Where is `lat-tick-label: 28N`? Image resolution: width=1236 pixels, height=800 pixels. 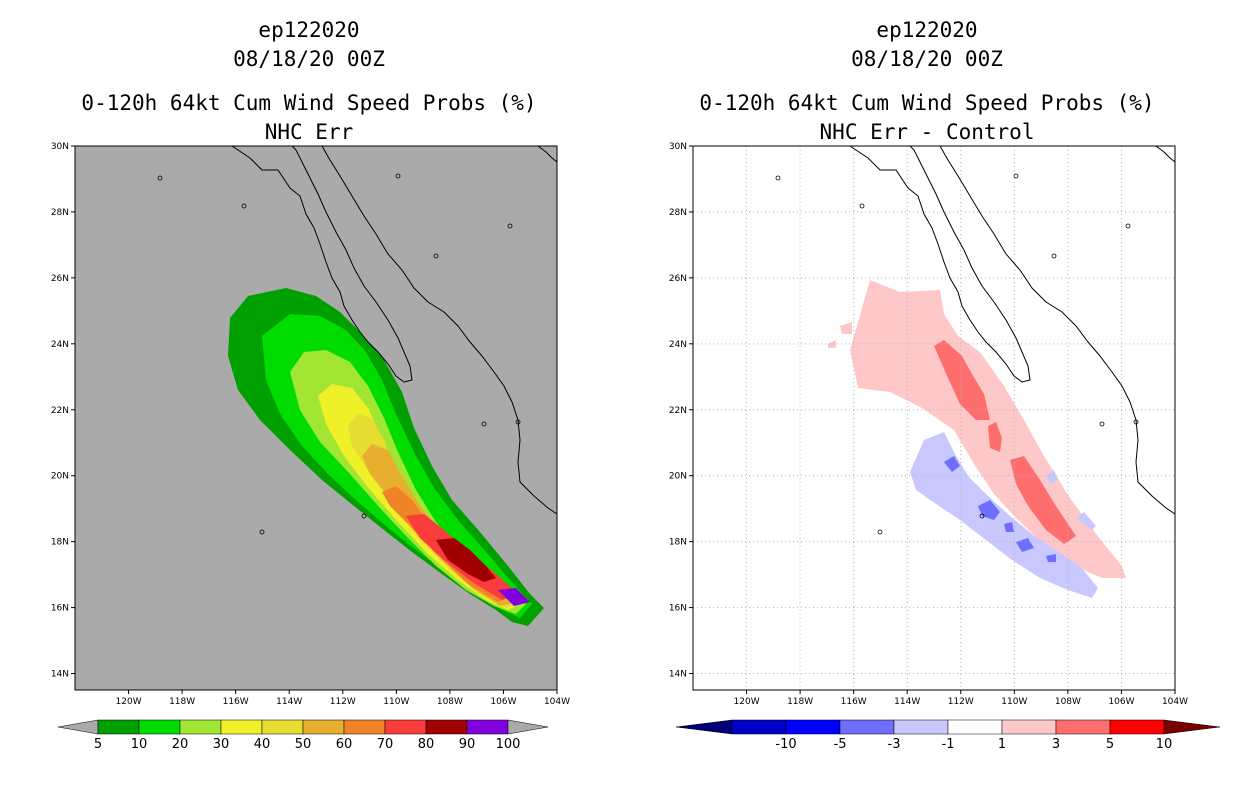
lat-tick-label: 28N is located at coordinates (60, 213).